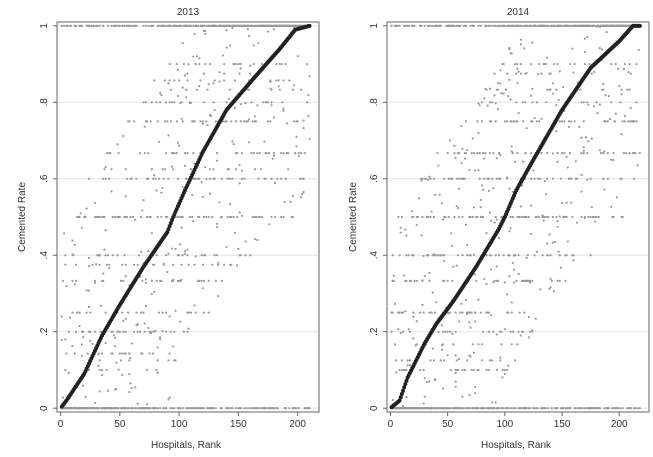 The width and height of the screenshot is (653, 457). What do you see at coordinates (44, 178) in the screenshot?
I see `y-tick-label: .6` at bounding box center [44, 178].